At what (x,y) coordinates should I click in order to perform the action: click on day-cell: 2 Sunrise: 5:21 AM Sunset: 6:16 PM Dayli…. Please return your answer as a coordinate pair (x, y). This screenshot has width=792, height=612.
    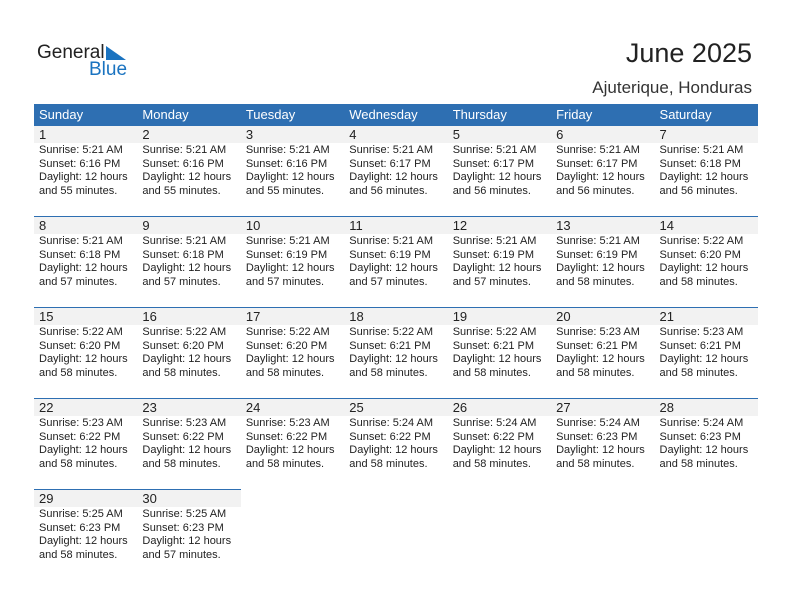
    Looking at the image, I should click on (189, 171).